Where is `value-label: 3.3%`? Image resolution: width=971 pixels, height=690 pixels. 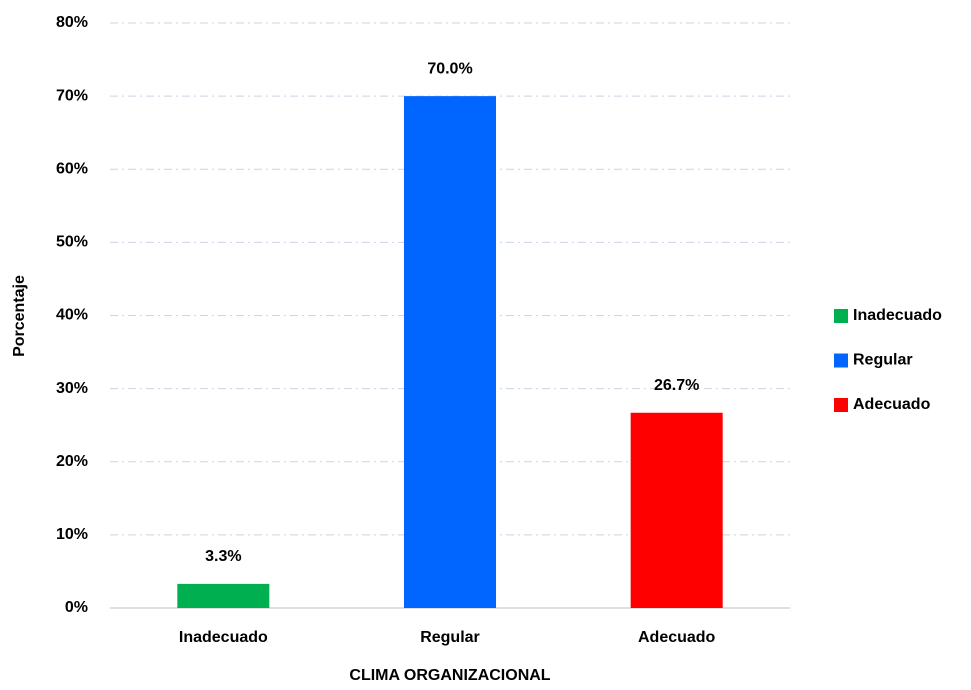 value-label: 3.3% is located at coordinates (223, 556).